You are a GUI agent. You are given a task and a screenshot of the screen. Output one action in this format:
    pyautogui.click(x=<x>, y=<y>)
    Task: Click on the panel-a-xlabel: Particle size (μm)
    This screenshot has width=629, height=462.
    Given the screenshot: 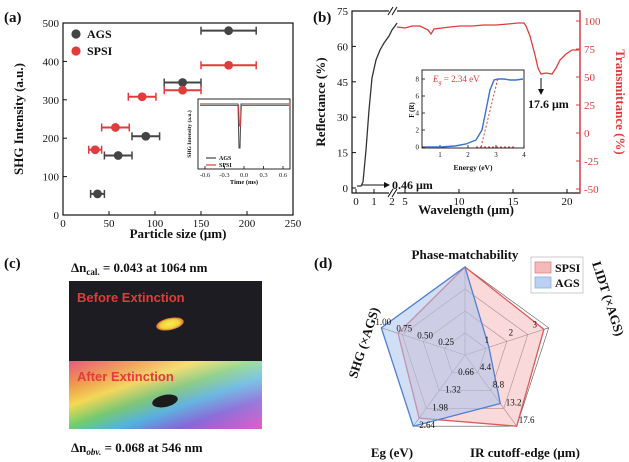 What is the action you would take?
    pyautogui.click(x=178, y=233)
    